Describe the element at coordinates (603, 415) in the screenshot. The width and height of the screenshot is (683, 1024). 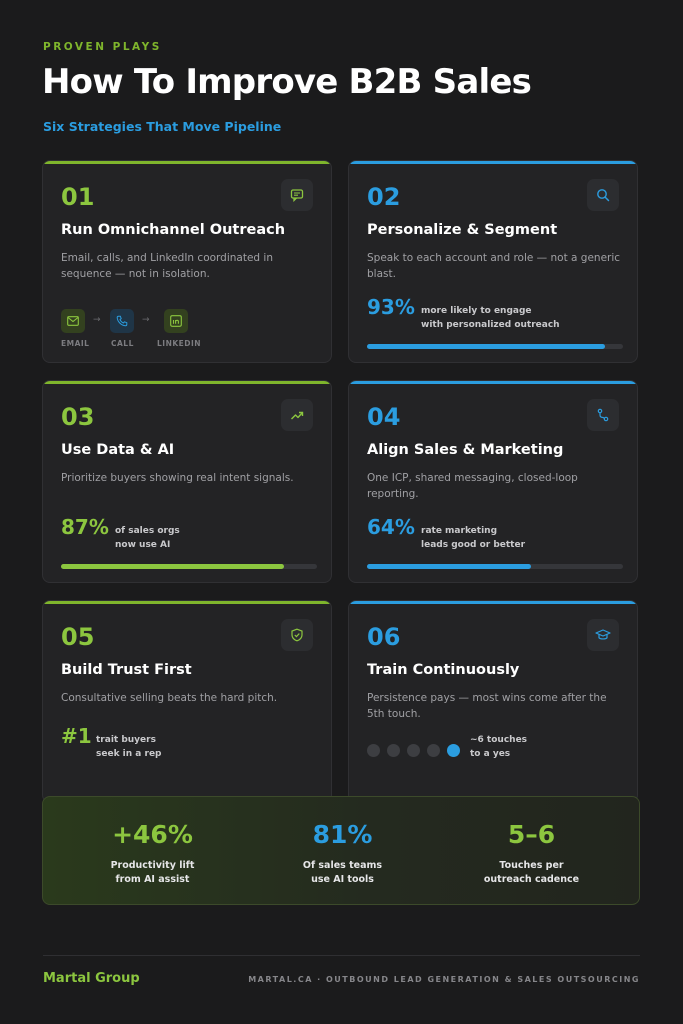
I see `route-icon` at that location.